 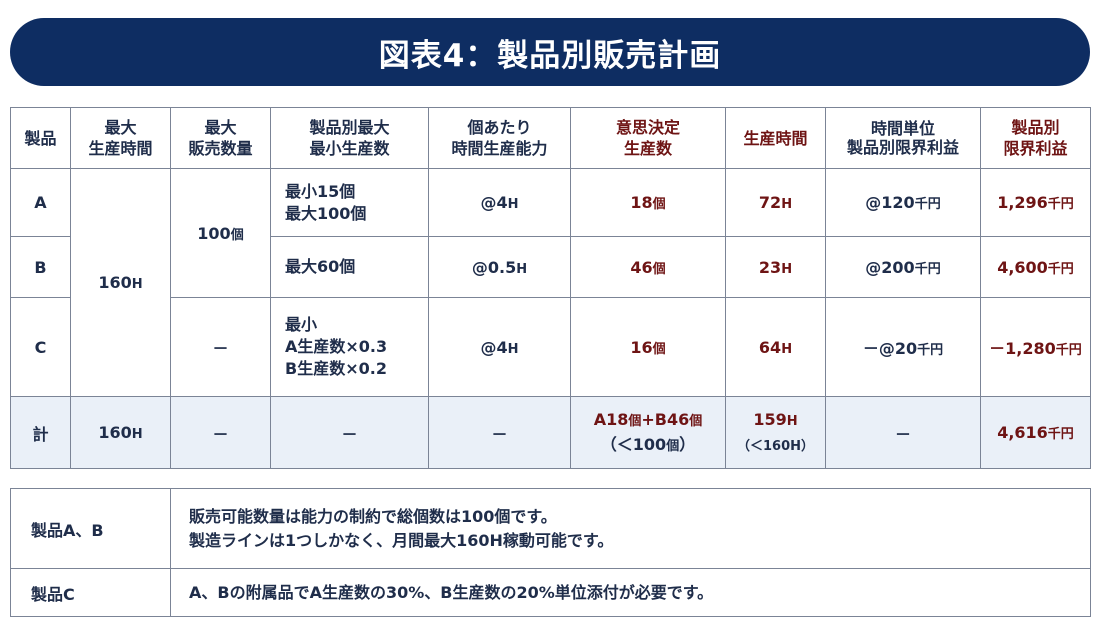 What do you see at coordinates (648, 267) in the screenshot?
I see `decision-cell: 46個` at bounding box center [648, 267].